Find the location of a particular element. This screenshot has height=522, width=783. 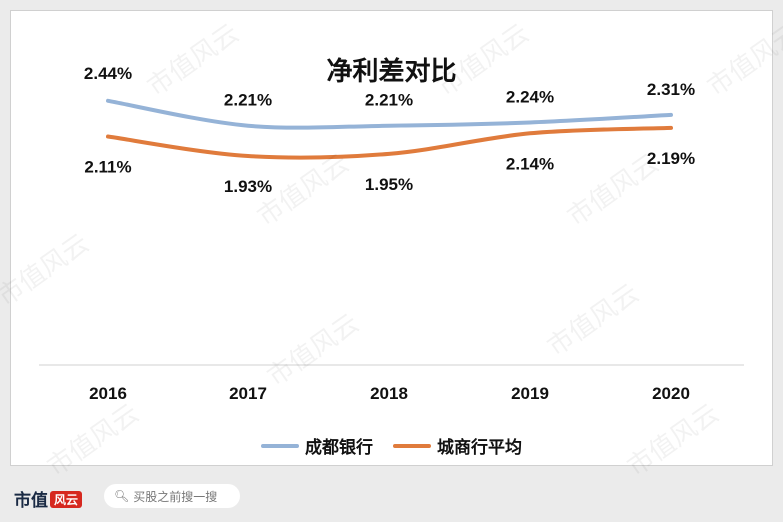

x-tick-label-2: 2018 is located at coordinates (389, 393).